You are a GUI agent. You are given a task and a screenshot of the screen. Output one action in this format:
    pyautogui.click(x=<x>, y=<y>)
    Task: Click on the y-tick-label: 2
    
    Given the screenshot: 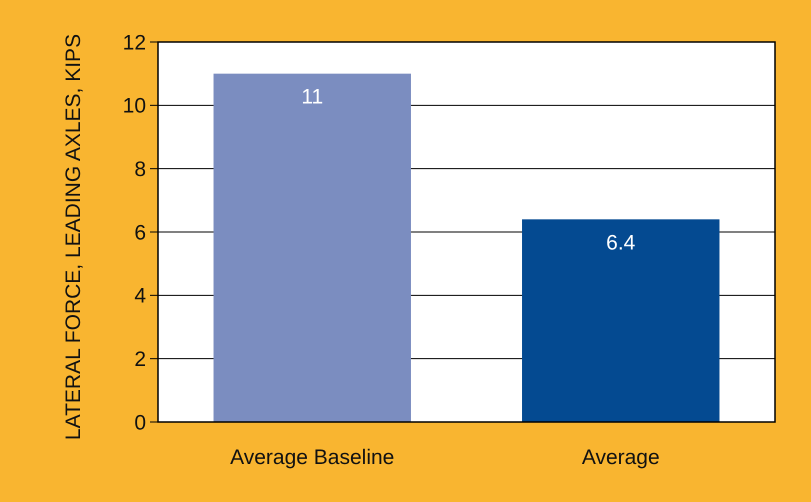 What is the action you would take?
    pyautogui.click(x=140, y=360)
    